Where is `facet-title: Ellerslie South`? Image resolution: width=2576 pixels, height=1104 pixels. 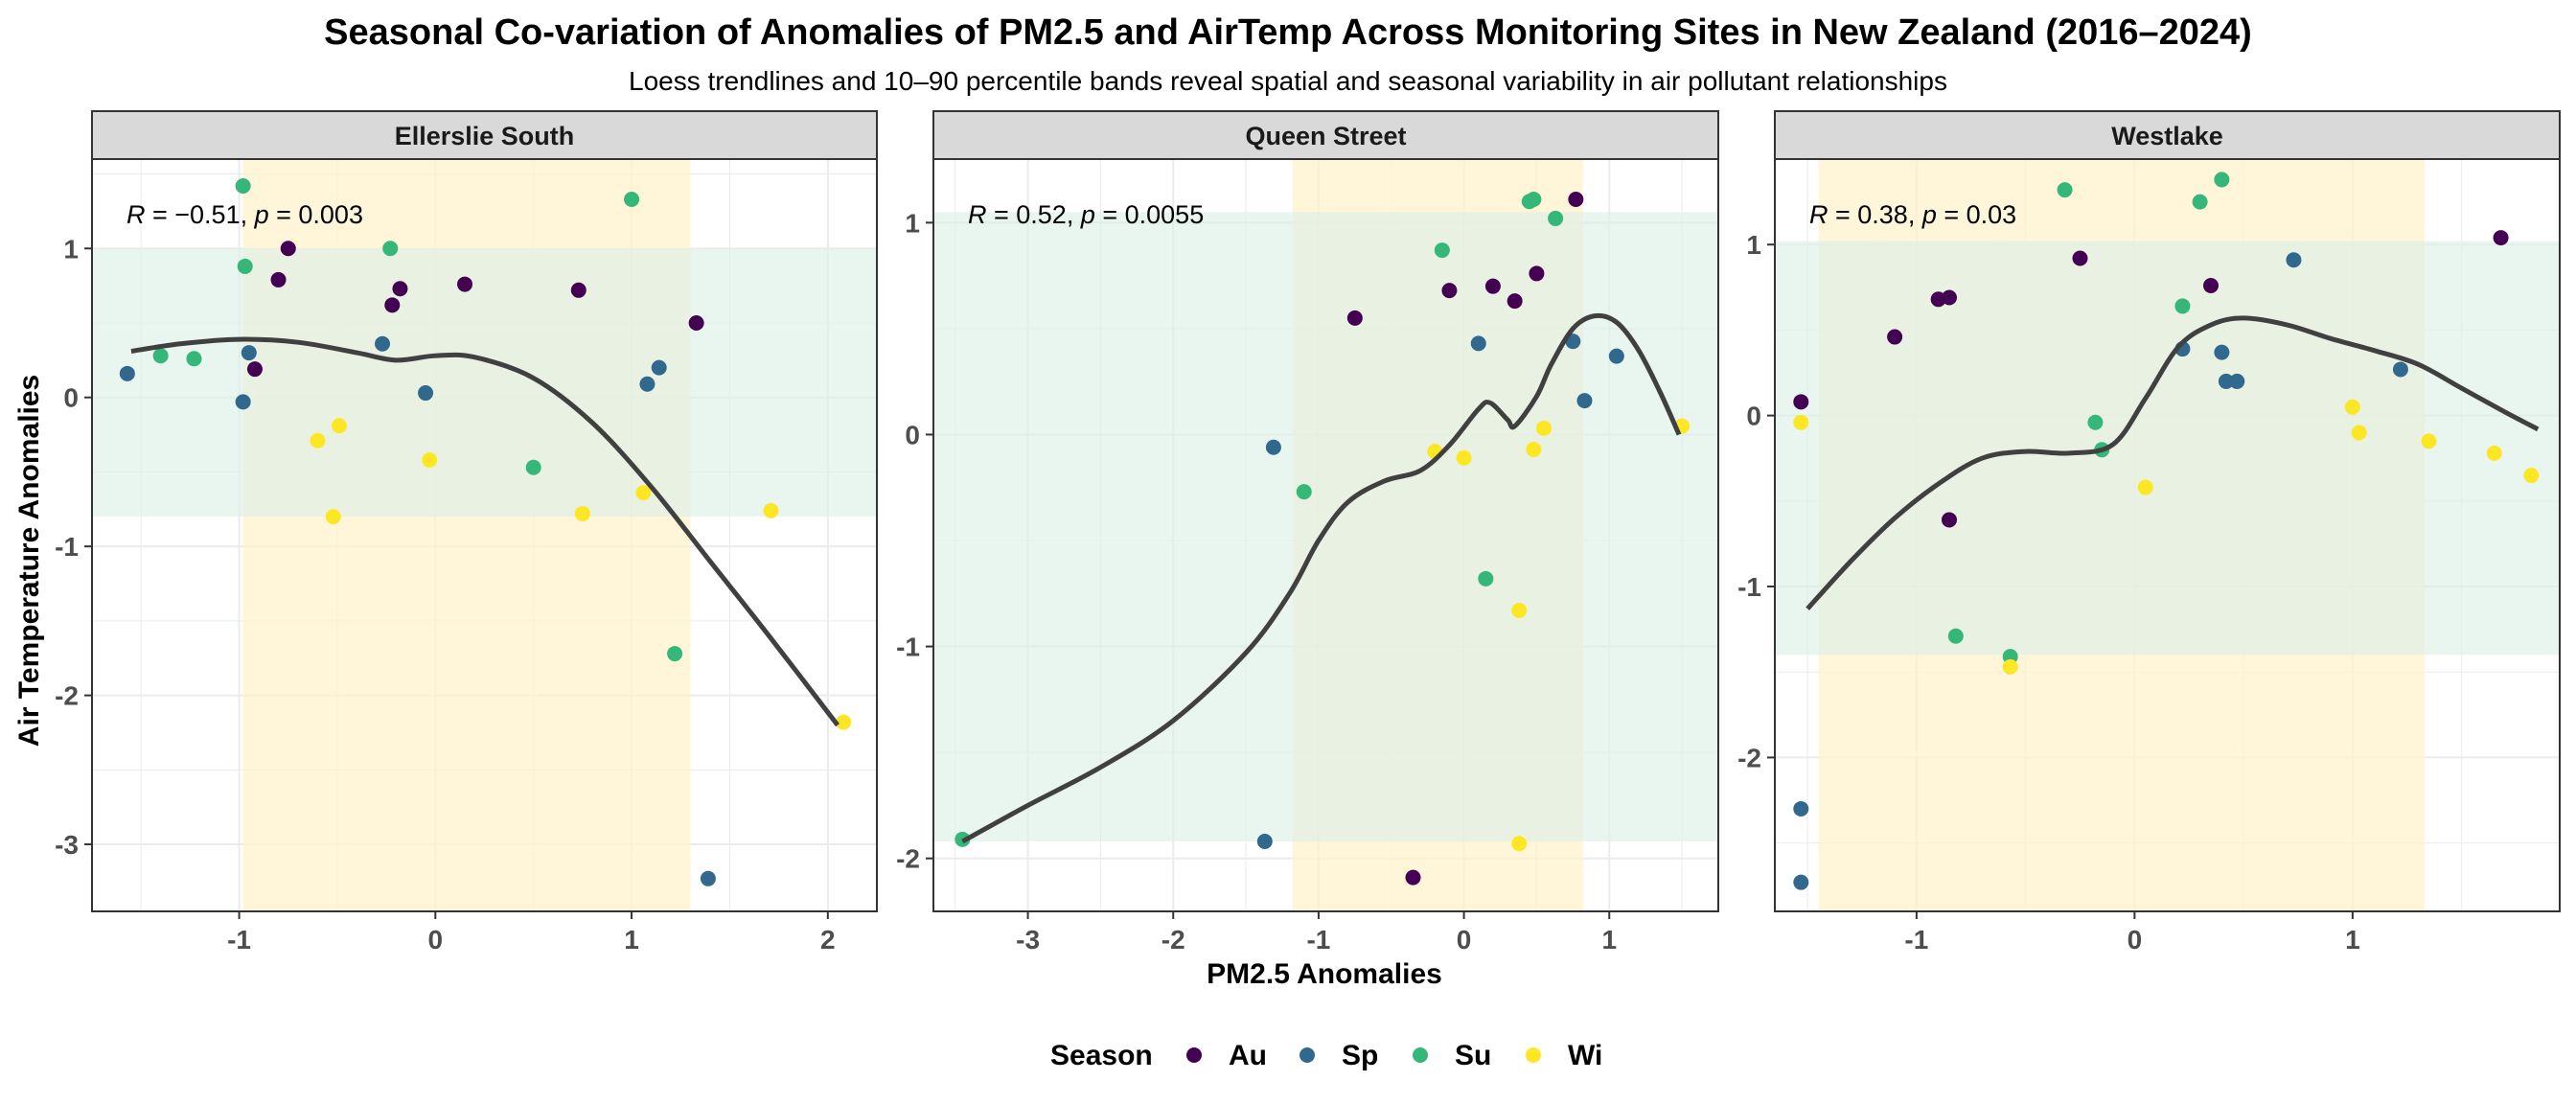 facet-title: Ellerslie South is located at coordinates (485, 136).